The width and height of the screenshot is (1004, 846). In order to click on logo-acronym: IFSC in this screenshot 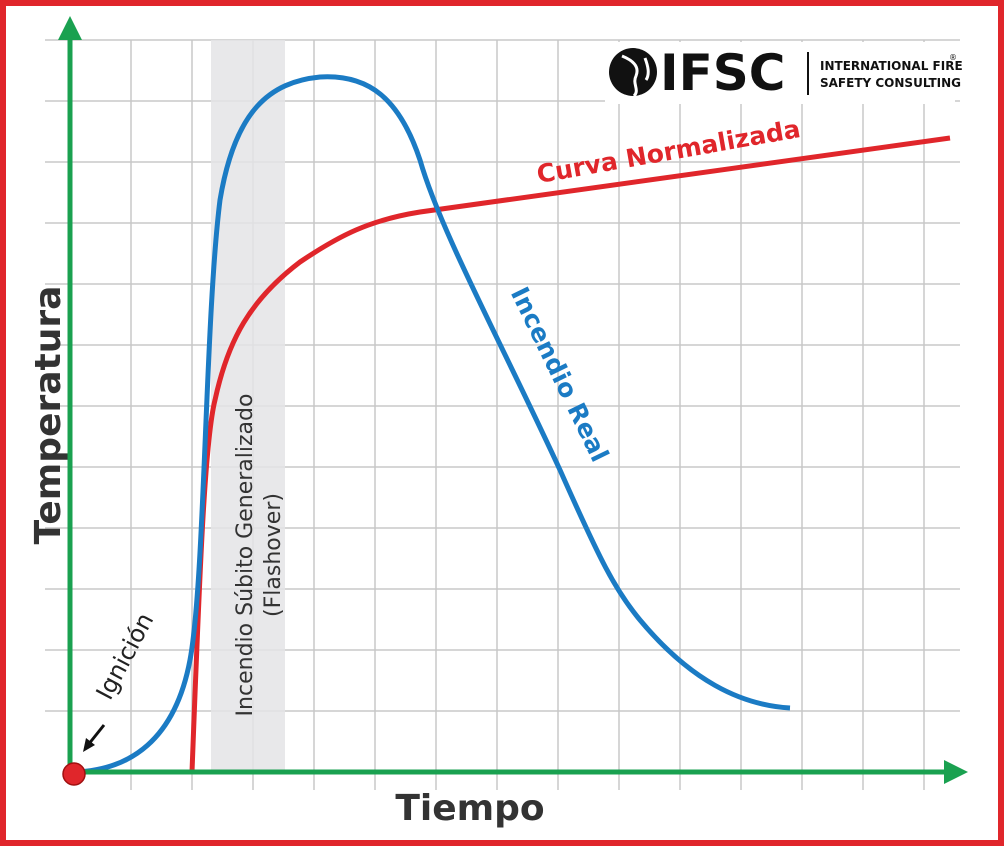, I will do `click(722, 73)`.